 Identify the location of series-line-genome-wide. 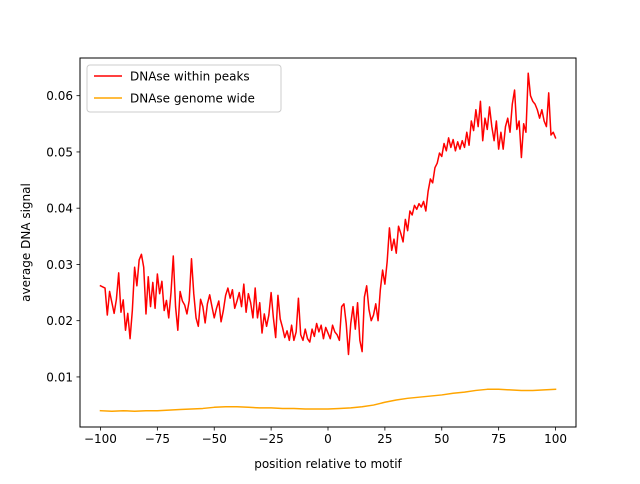
(328, 400).